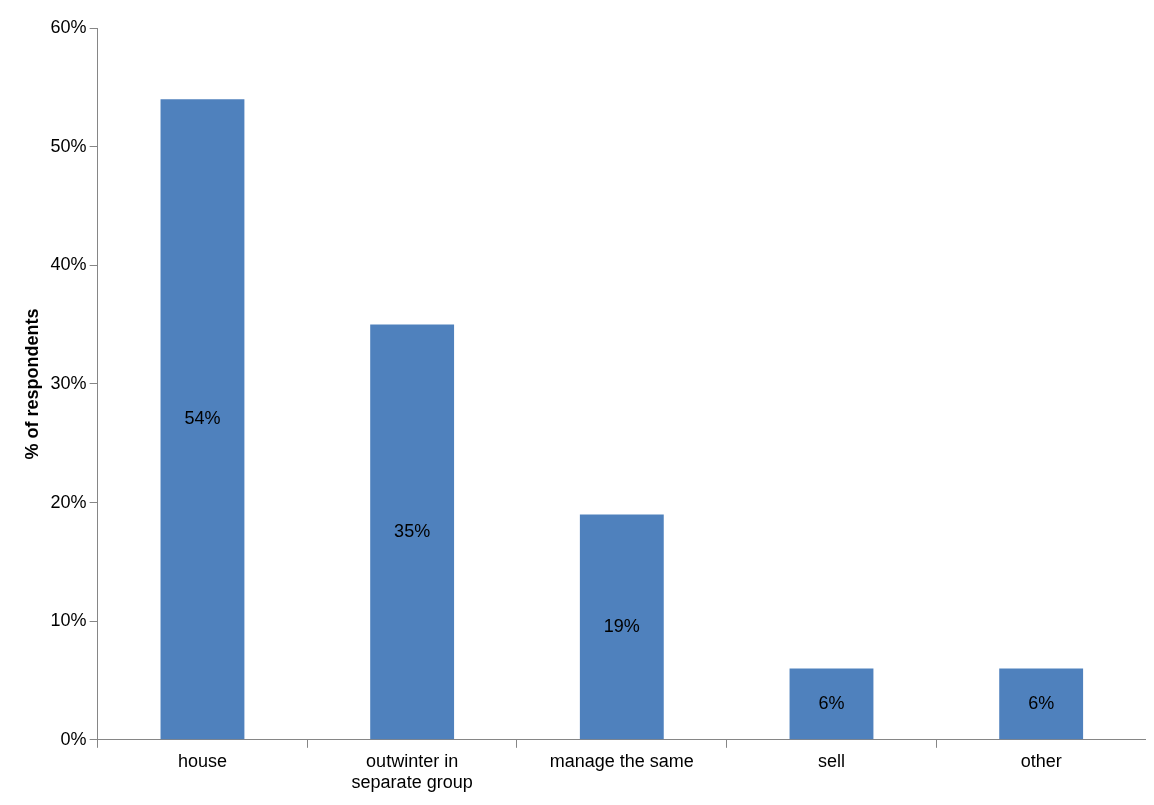  I want to click on y-tick-label: 0%, so click(73, 738).